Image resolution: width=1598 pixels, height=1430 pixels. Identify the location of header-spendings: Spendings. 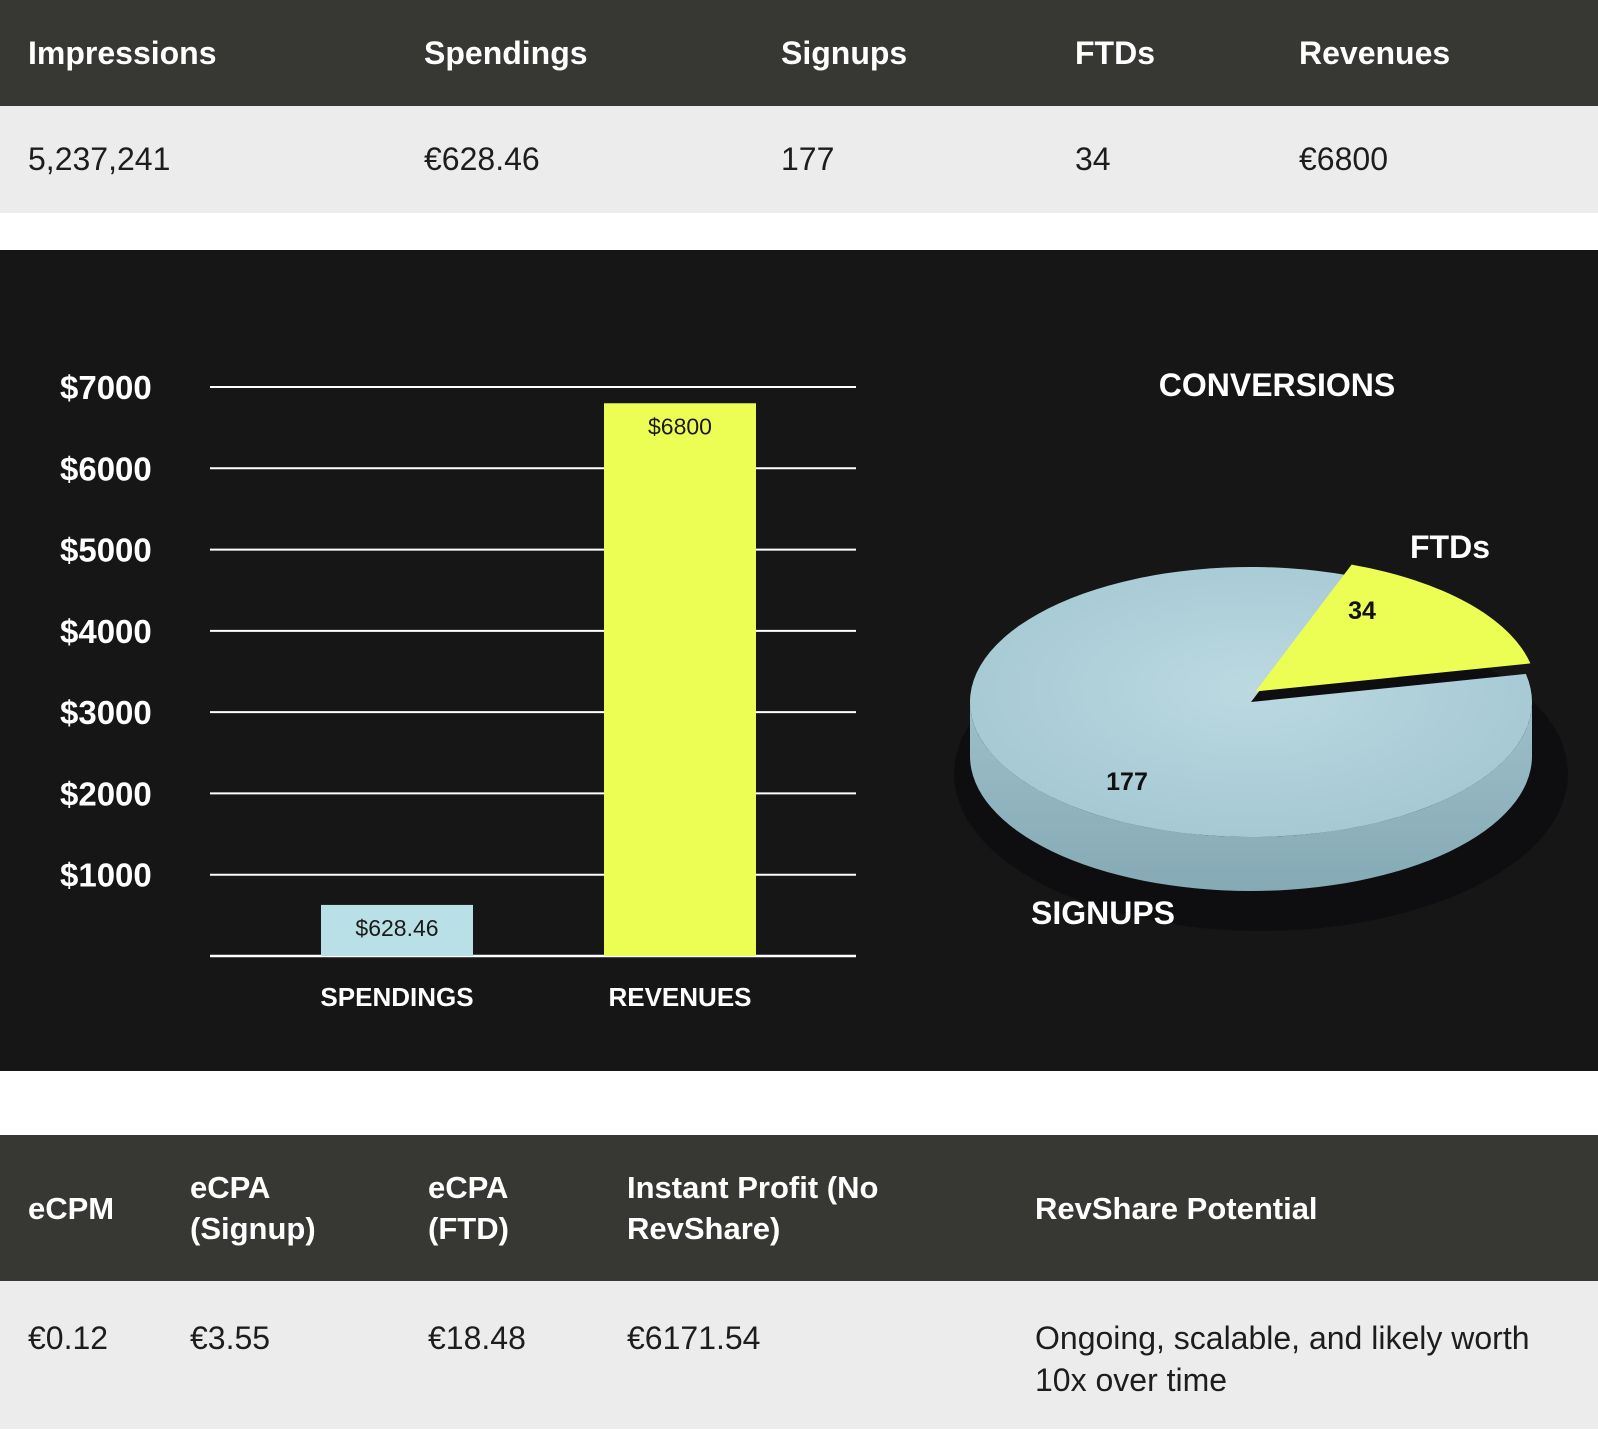
(506, 52).